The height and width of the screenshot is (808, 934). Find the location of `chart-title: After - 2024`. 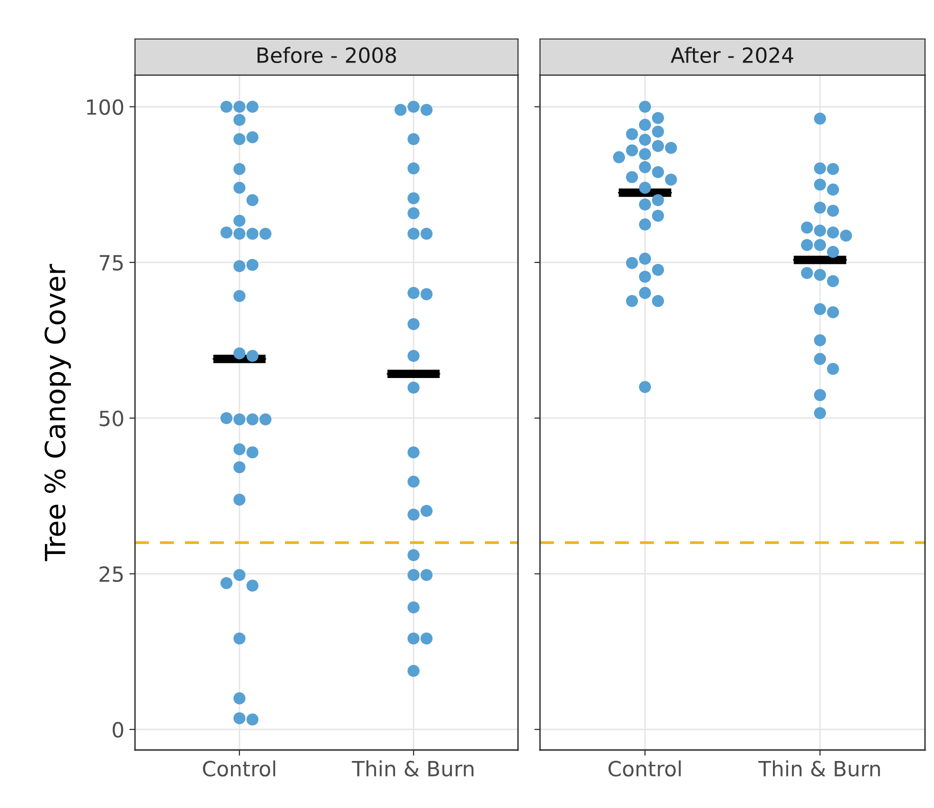

chart-title: After - 2024 is located at coordinates (732, 55).